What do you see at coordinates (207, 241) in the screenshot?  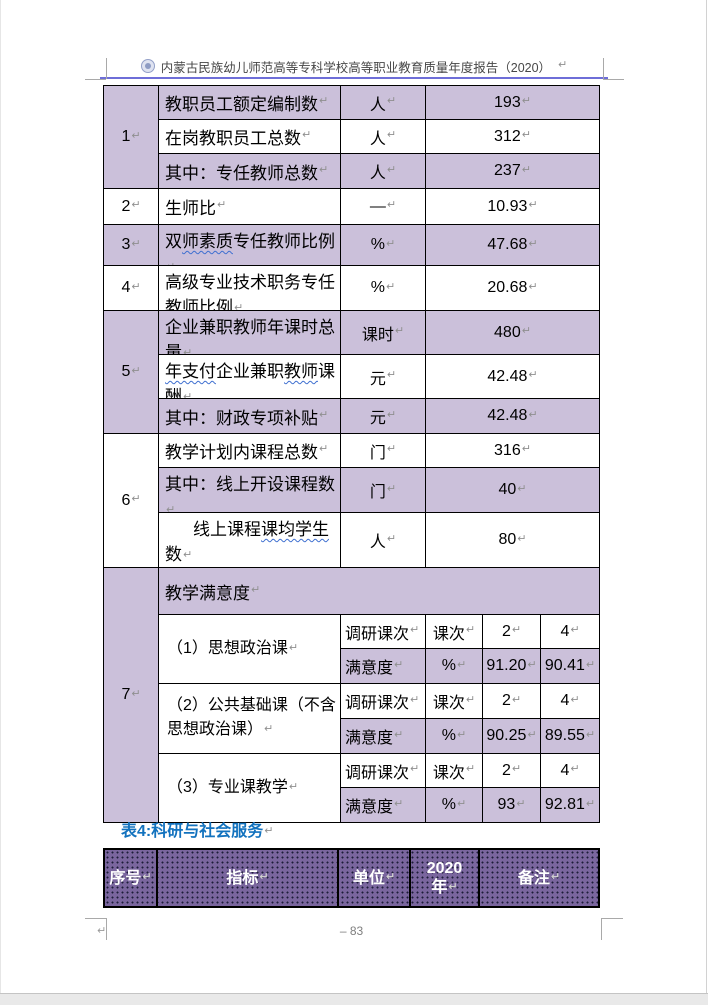 I see `spellcheck-underline: 师素质` at bounding box center [207, 241].